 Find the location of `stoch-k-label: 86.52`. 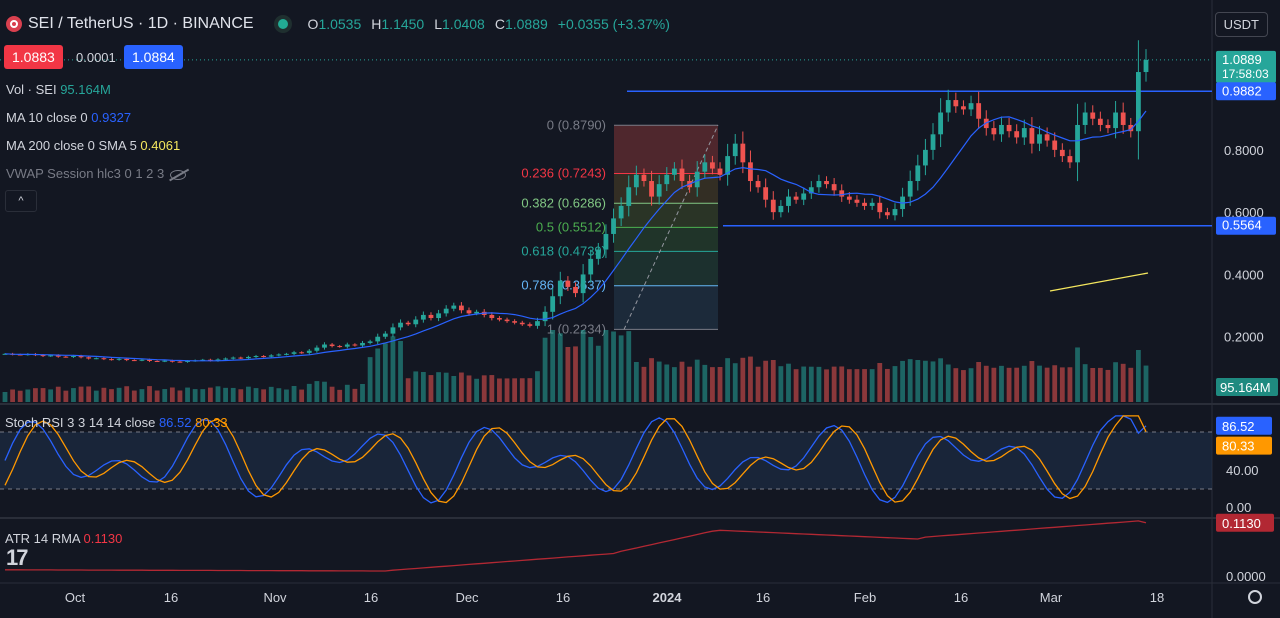

stoch-k-label: 86.52 is located at coordinates (1238, 426).